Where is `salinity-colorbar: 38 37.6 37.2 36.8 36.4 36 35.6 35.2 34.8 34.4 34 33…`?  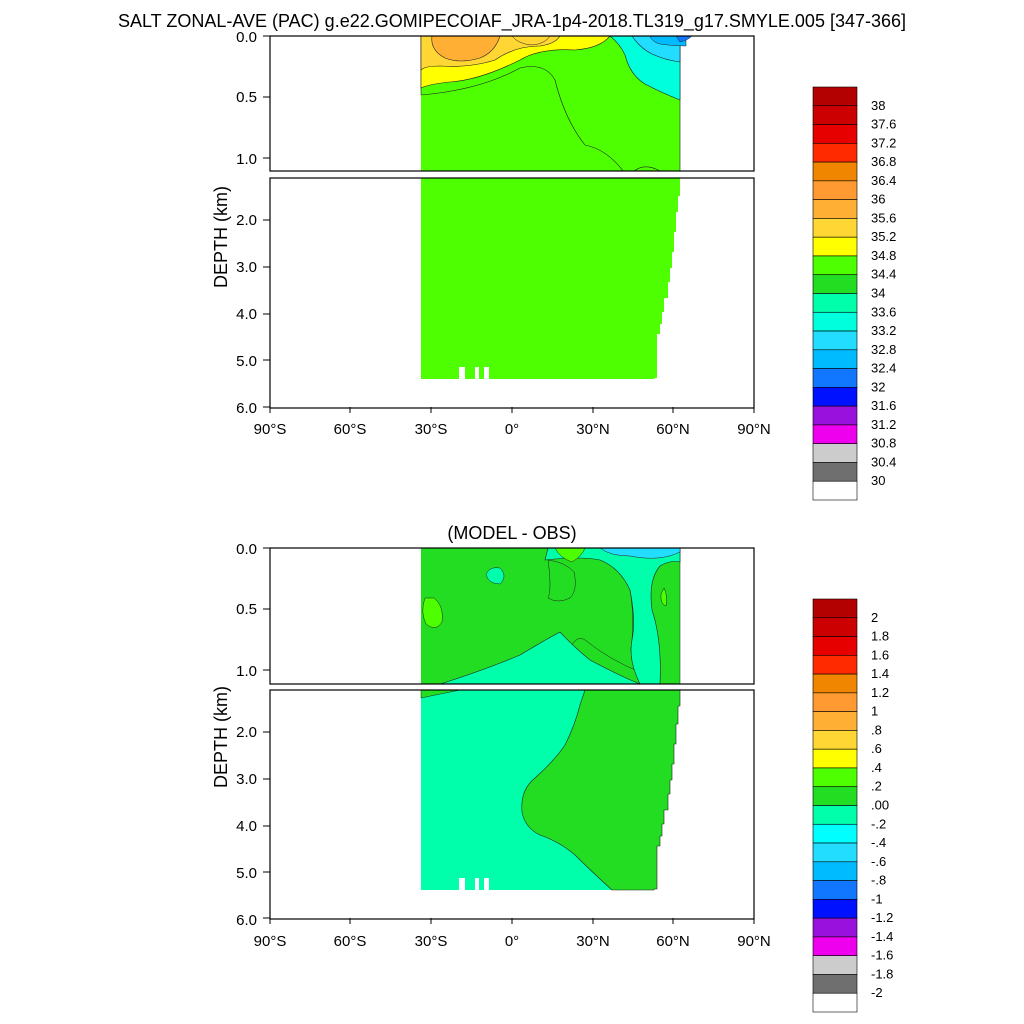
salinity-colorbar: 38 37.6 37.2 36.8 36.4 36 35.6 35.2 34.8 34.4 34 33… is located at coordinates (854, 293).